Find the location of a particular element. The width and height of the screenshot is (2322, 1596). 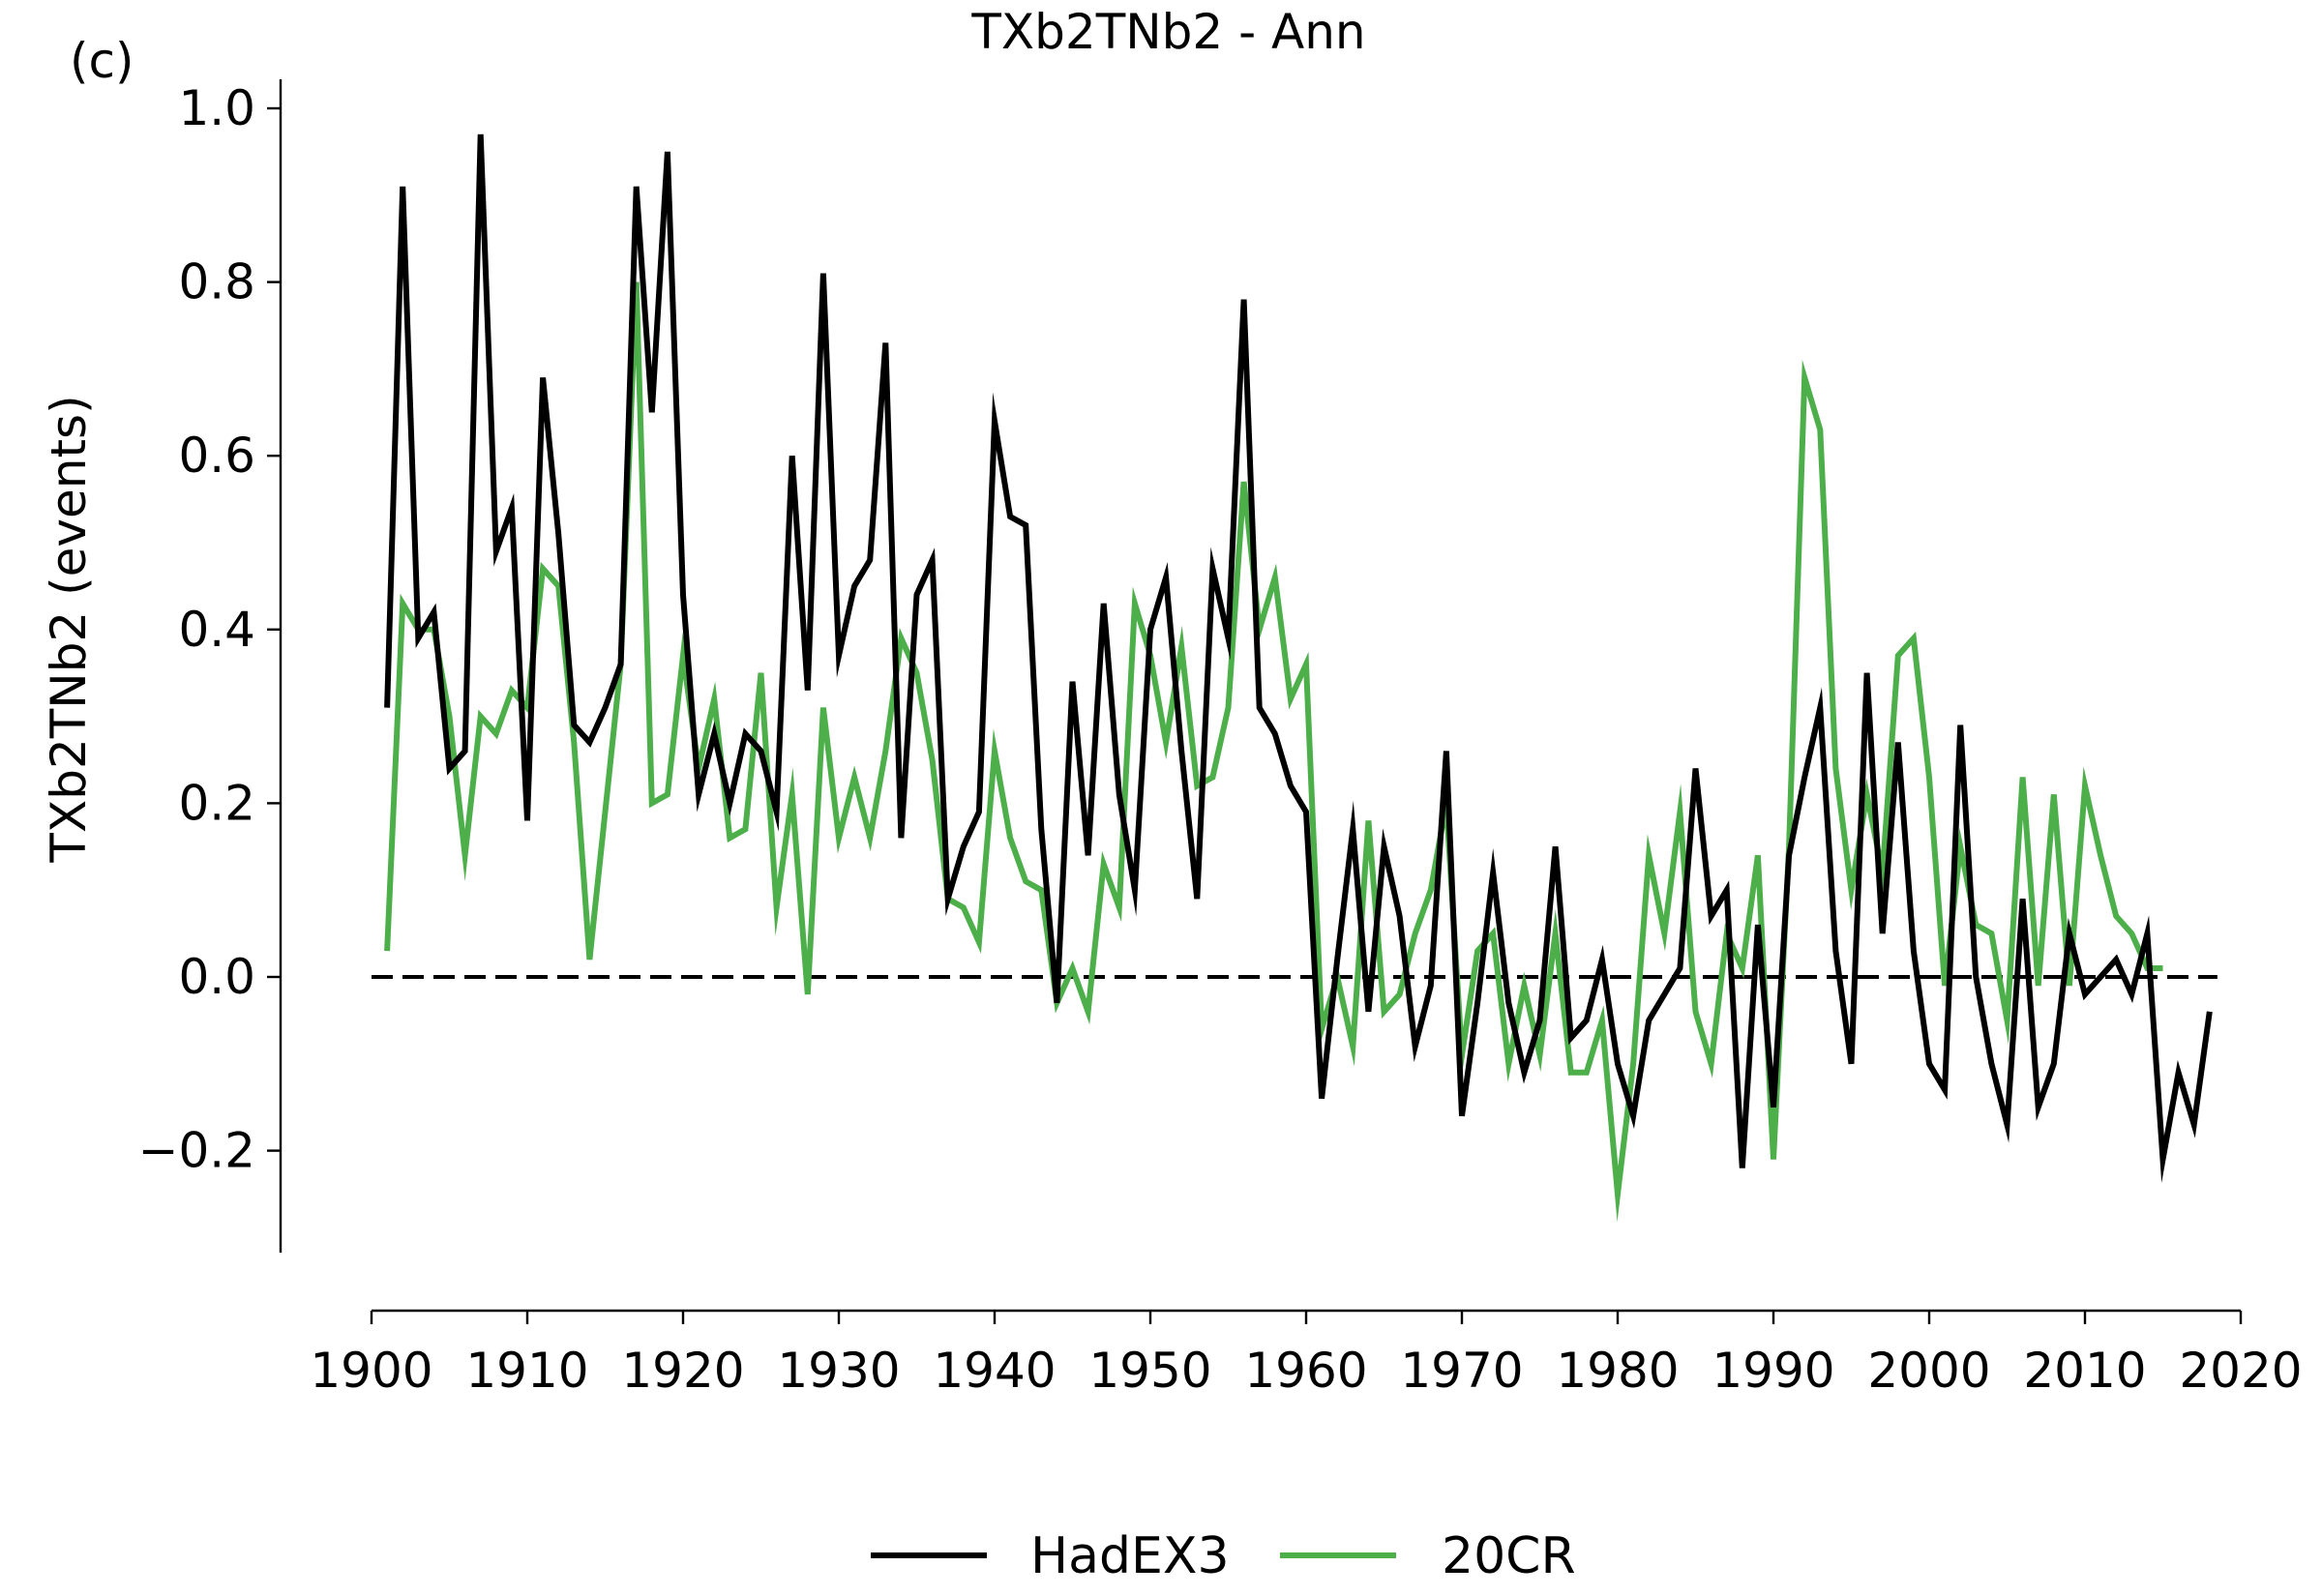

x-tick-label: 2010 is located at coordinates (2084, 1371).